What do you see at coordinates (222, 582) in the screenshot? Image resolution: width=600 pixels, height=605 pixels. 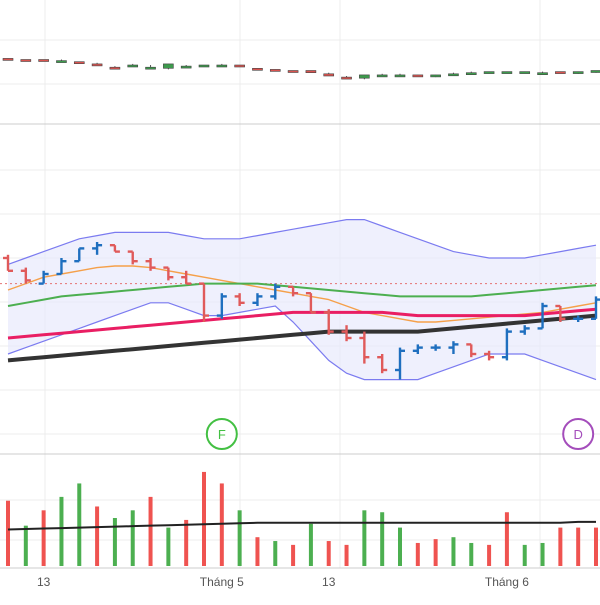 I see `x-tick-label-1: Tháng 5` at bounding box center [222, 582].